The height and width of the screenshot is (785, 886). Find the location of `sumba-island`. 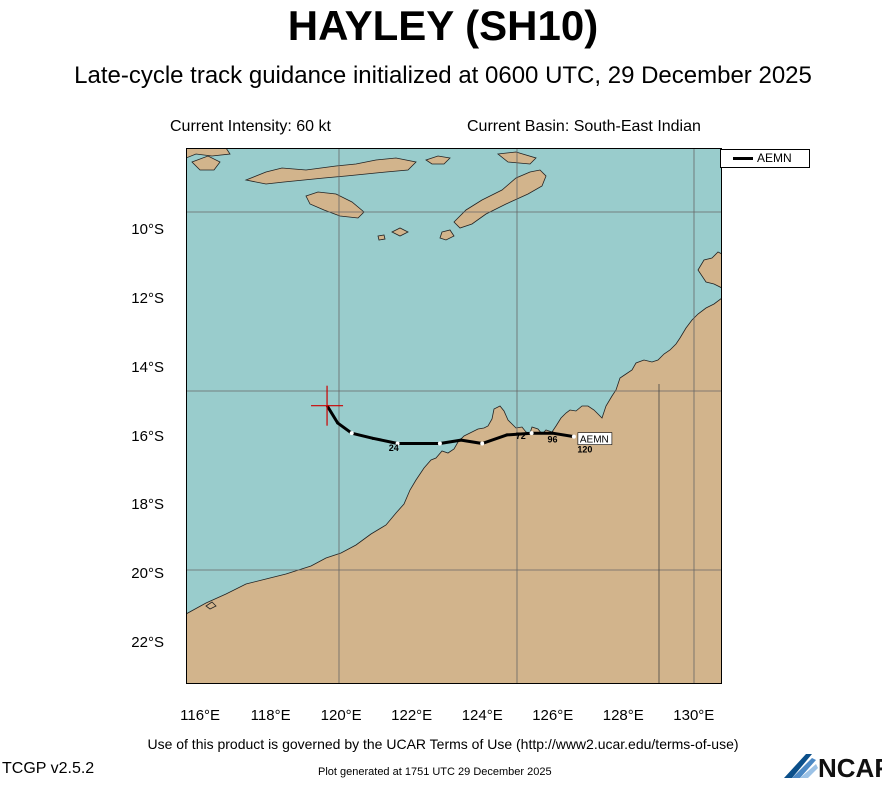

sumba-island is located at coordinates (335, 205).